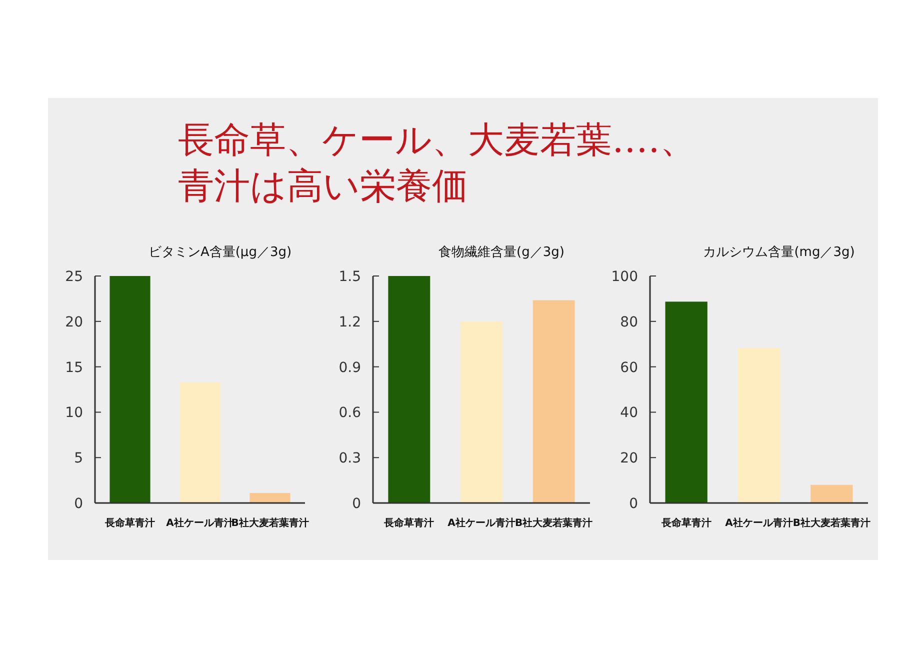 This screenshot has height=660, width=924. What do you see at coordinates (74, 368) in the screenshot?
I see `y-tick-label: 15` at bounding box center [74, 368].